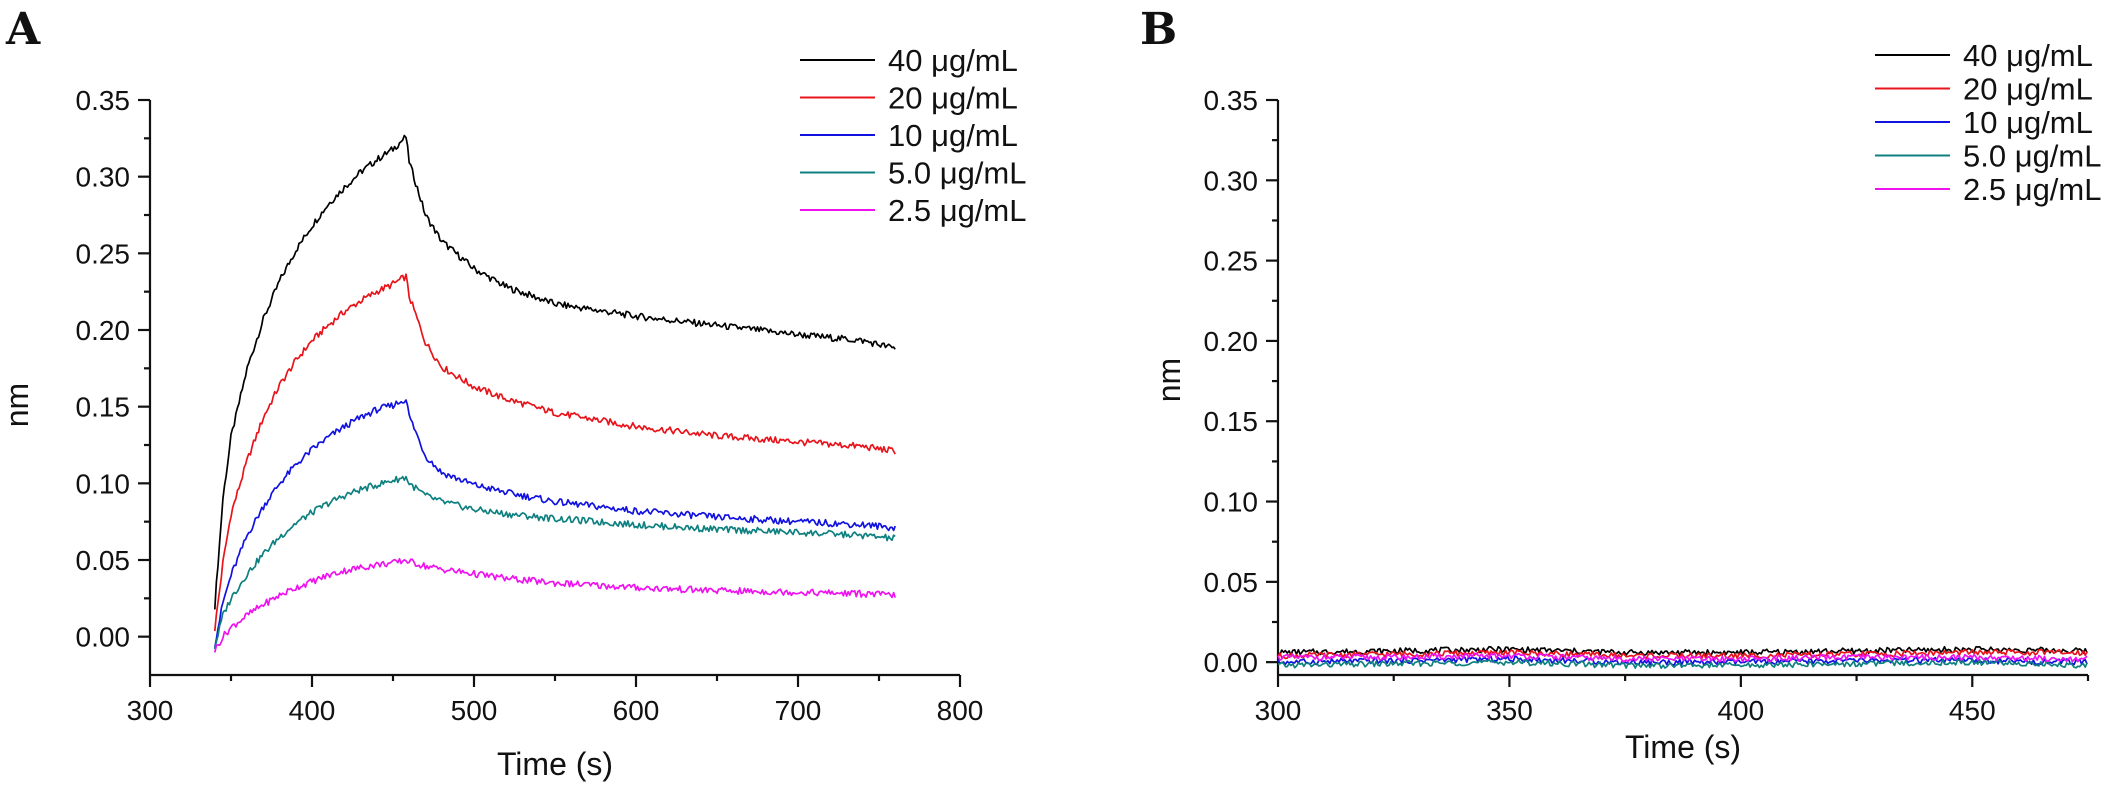  I want to click on panel-a-letter: A, so click(23, 29).